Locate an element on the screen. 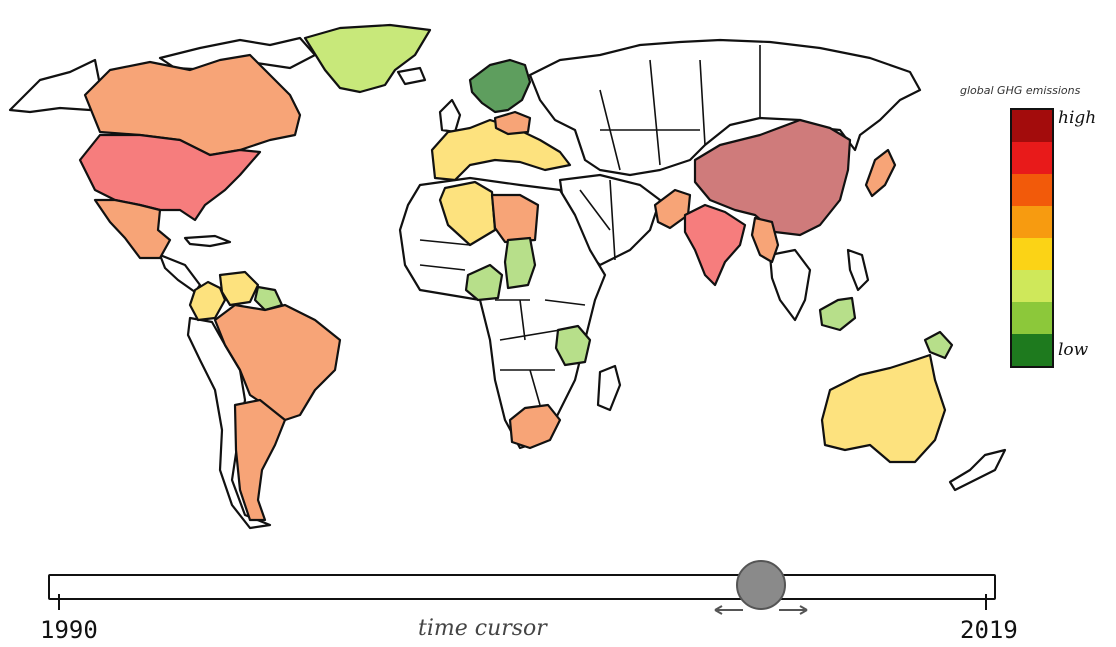 Image resolution: width=1116 pixels, height=647 pixels. country-brazil is located at coordinates (277, 362).